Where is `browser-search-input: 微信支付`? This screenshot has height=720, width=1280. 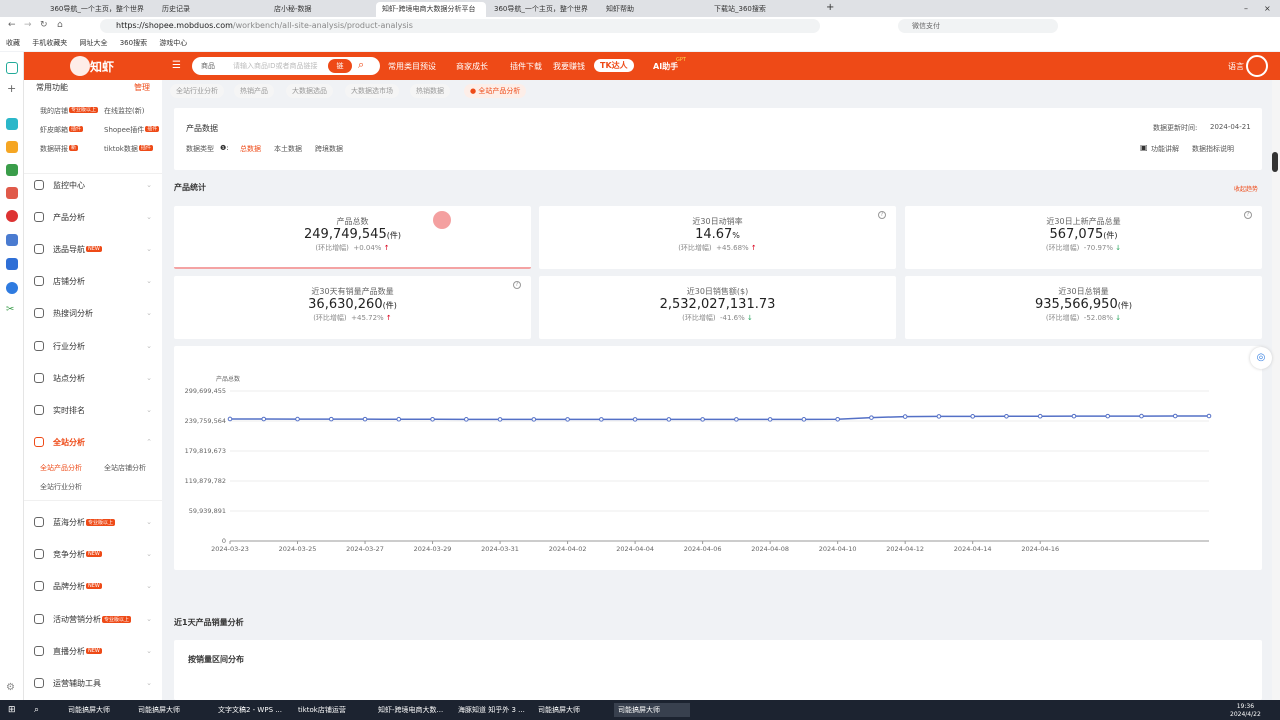
browser-search-input: 微信支付 is located at coordinates (978, 26).